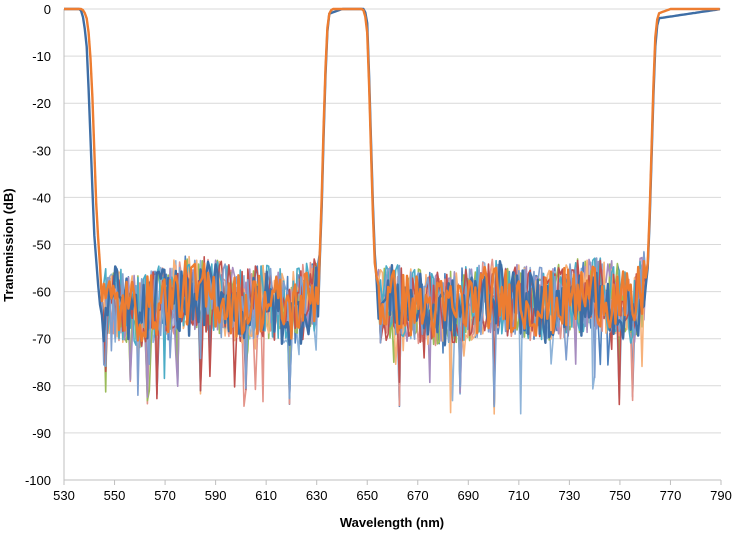 This screenshot has height=533, width=737. What do you see at coordinates (367, 495) in the screenshot?
I see `x-tick-label-6: 650` at bounding box center [367, 495].